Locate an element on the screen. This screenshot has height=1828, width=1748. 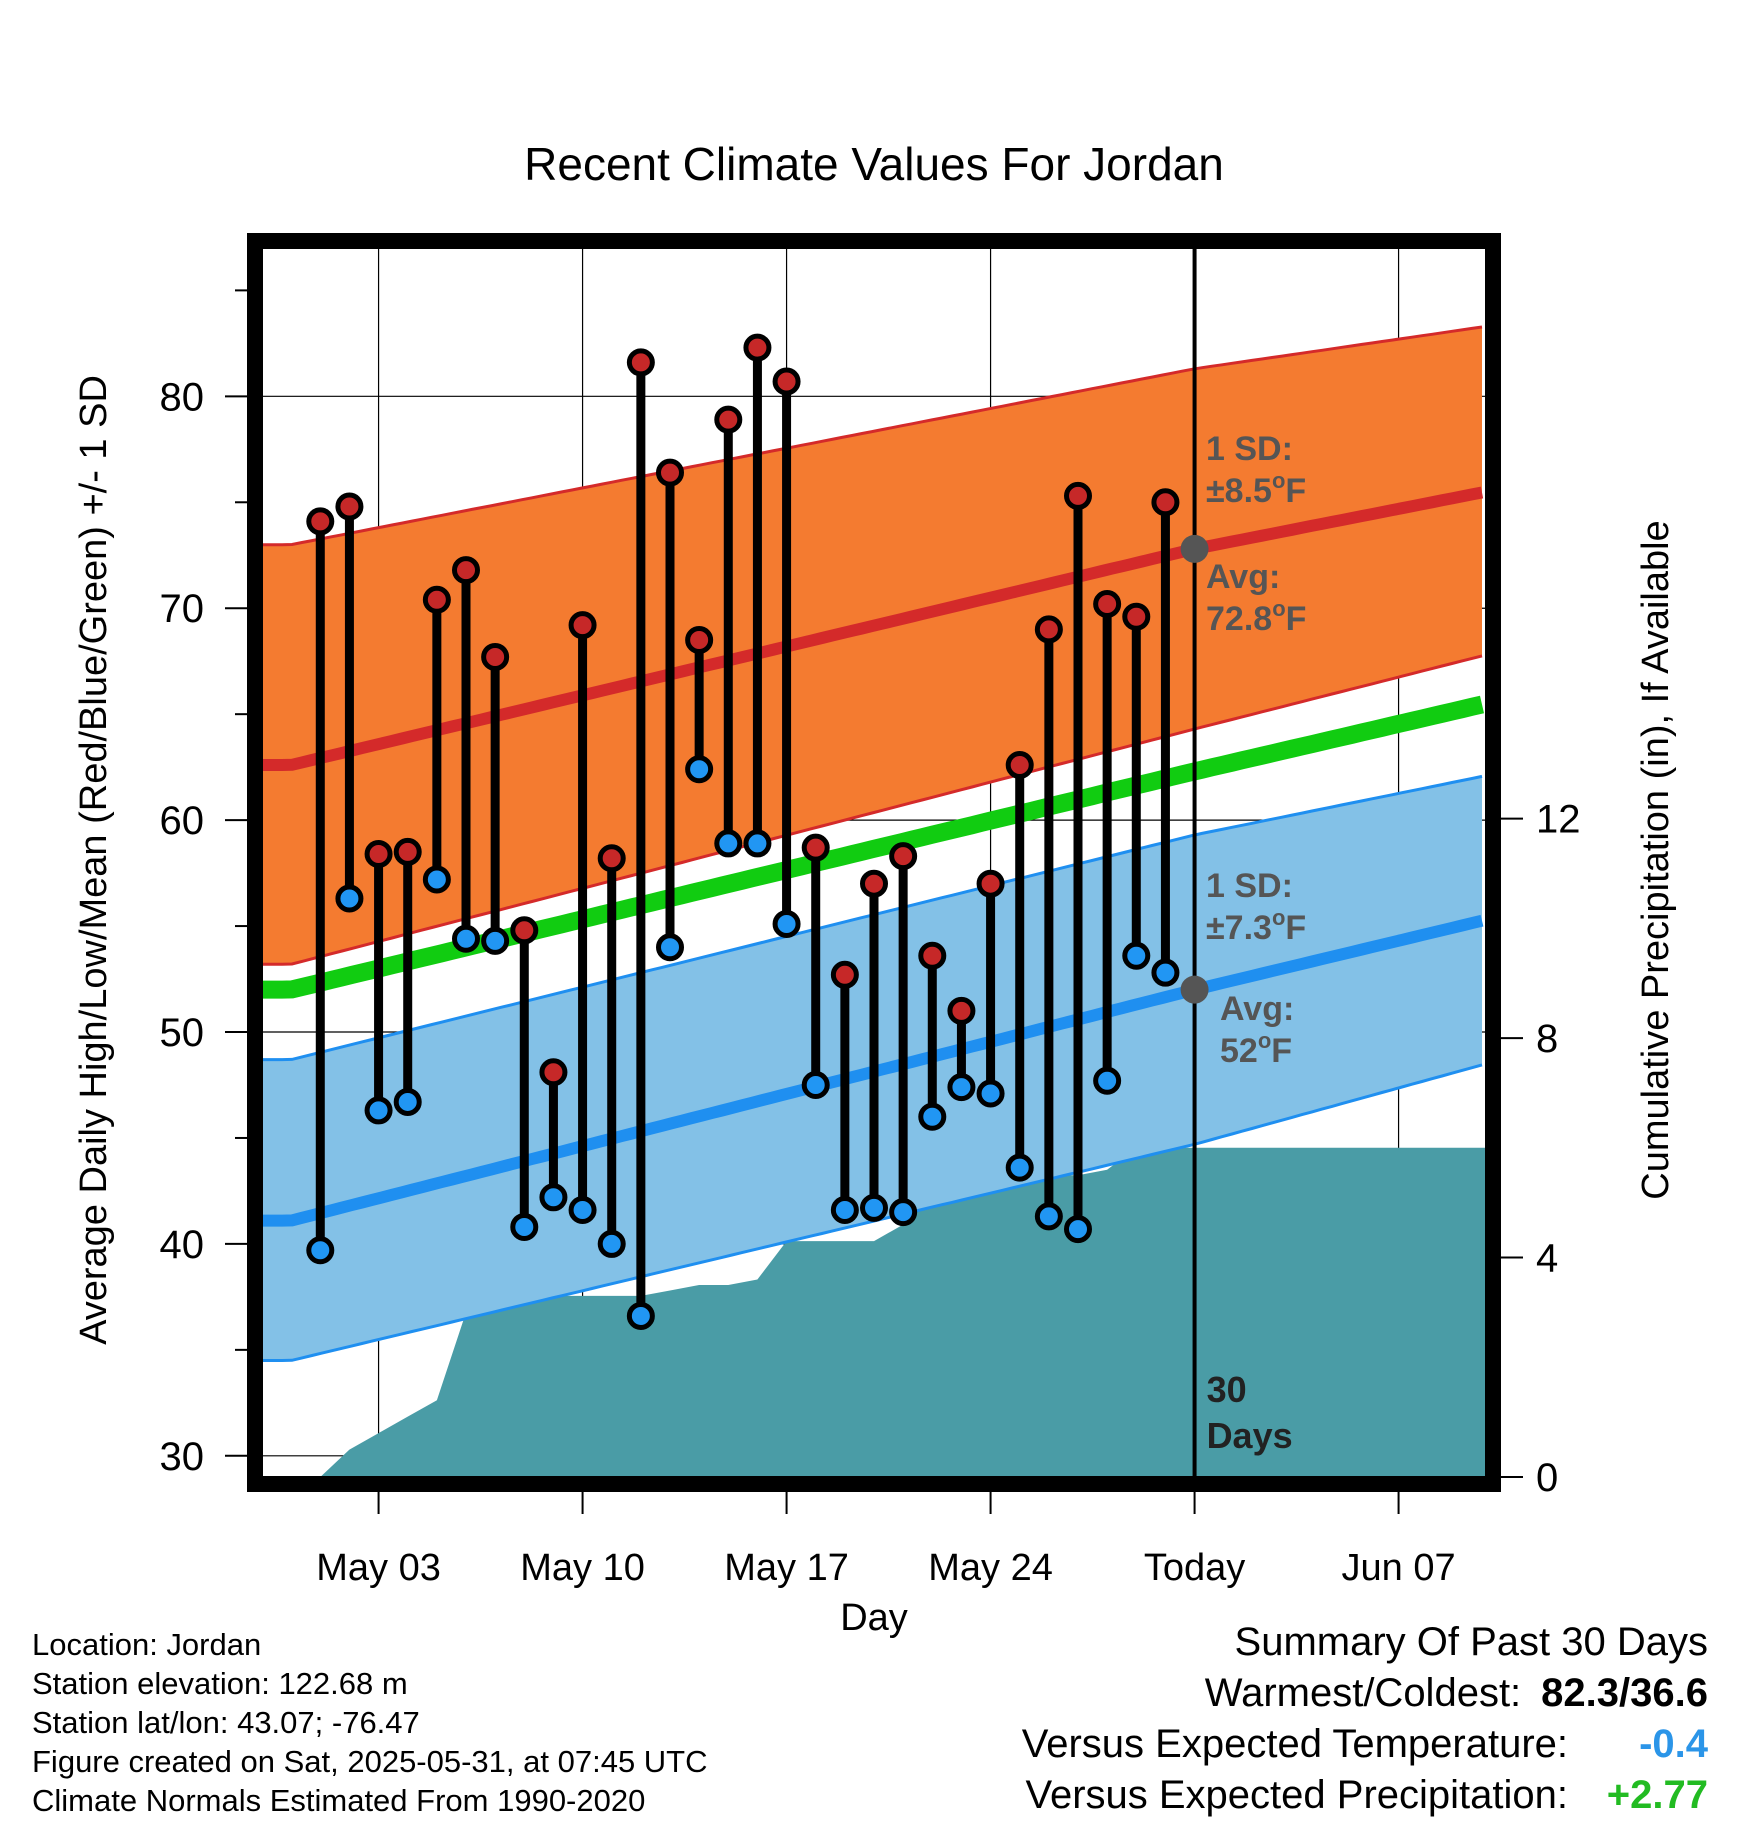
low-avg-annotation-value: 52 is located at coordinates (1239, 1051).